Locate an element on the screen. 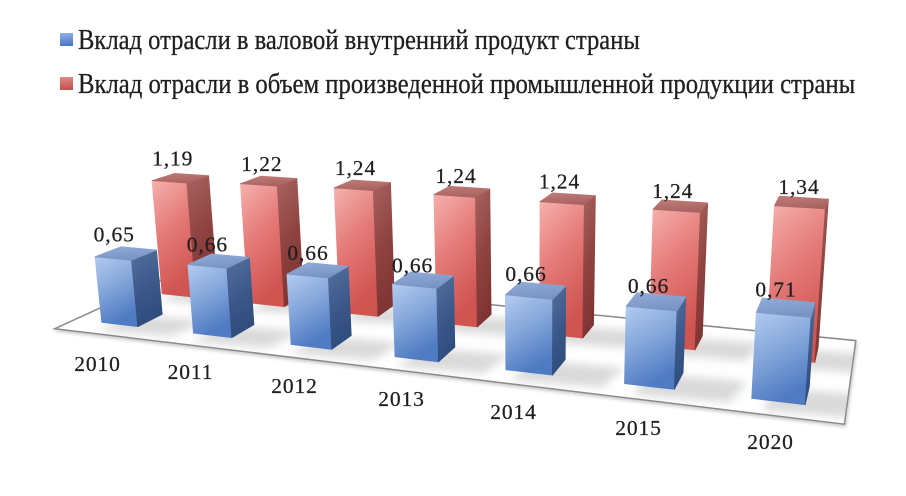  svg-text: 2020 is located at coordinates (770, 442).